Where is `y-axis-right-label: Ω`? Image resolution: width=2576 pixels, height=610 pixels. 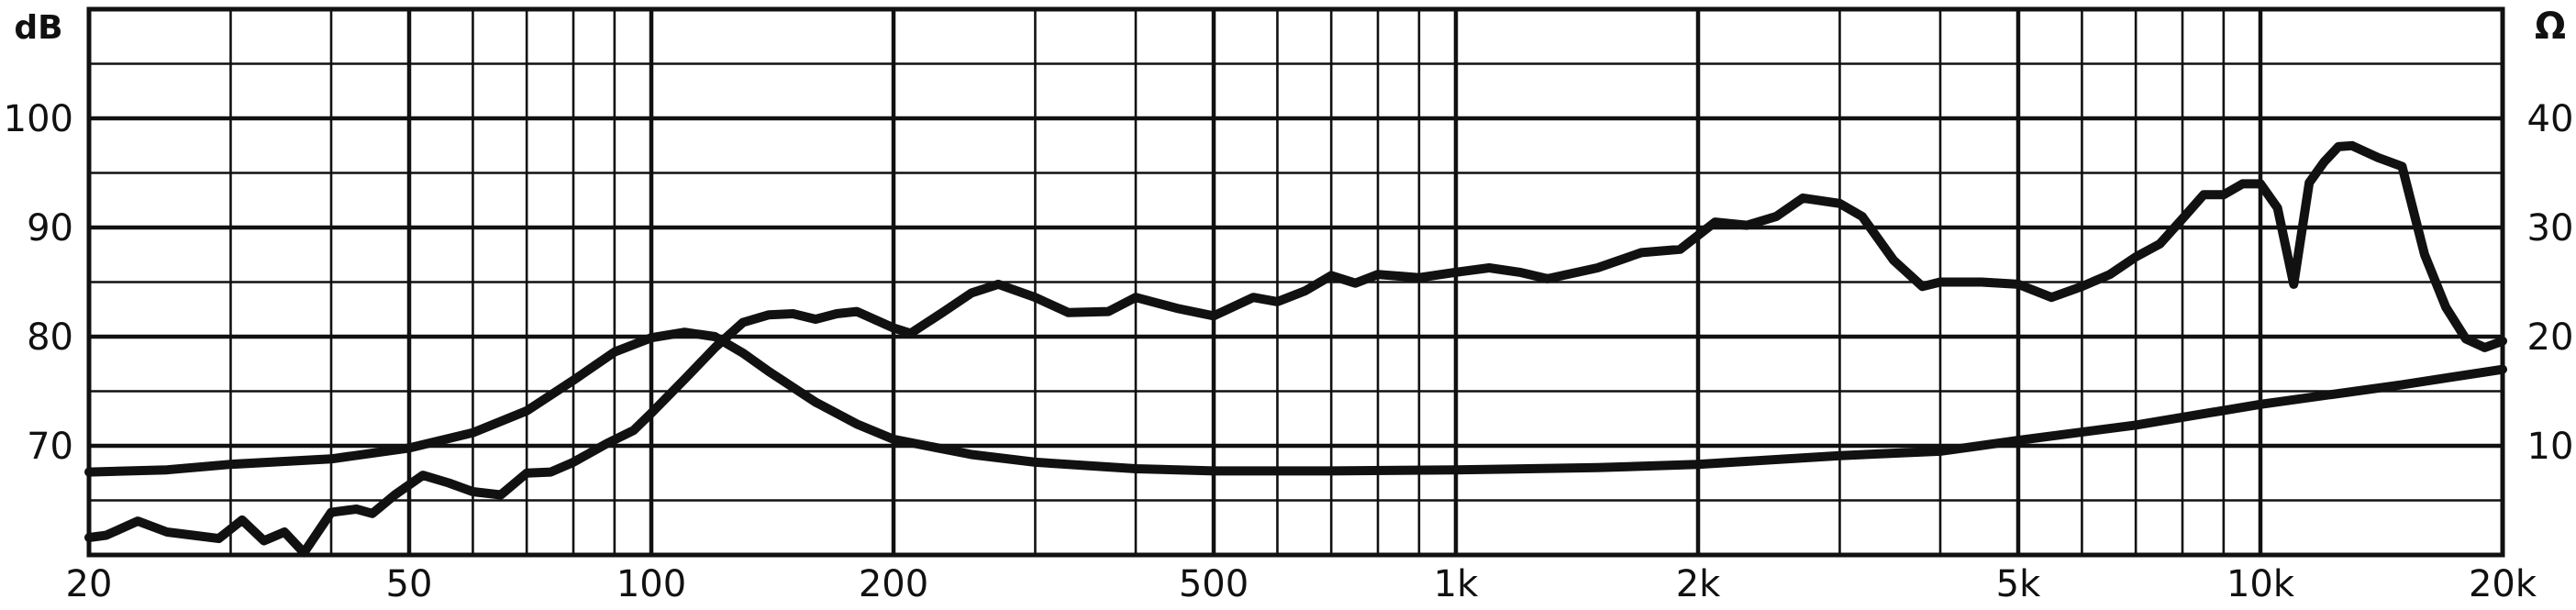 y-axis-right-label: Ω is located at coordinates (2550, 27).